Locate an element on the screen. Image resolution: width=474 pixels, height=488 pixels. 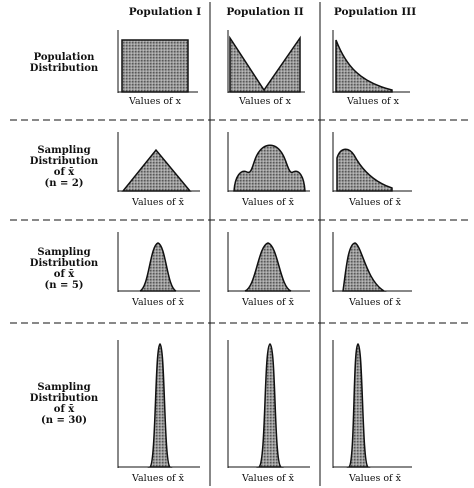
plot-pop2-n2 is located at coordinates (268, 162).